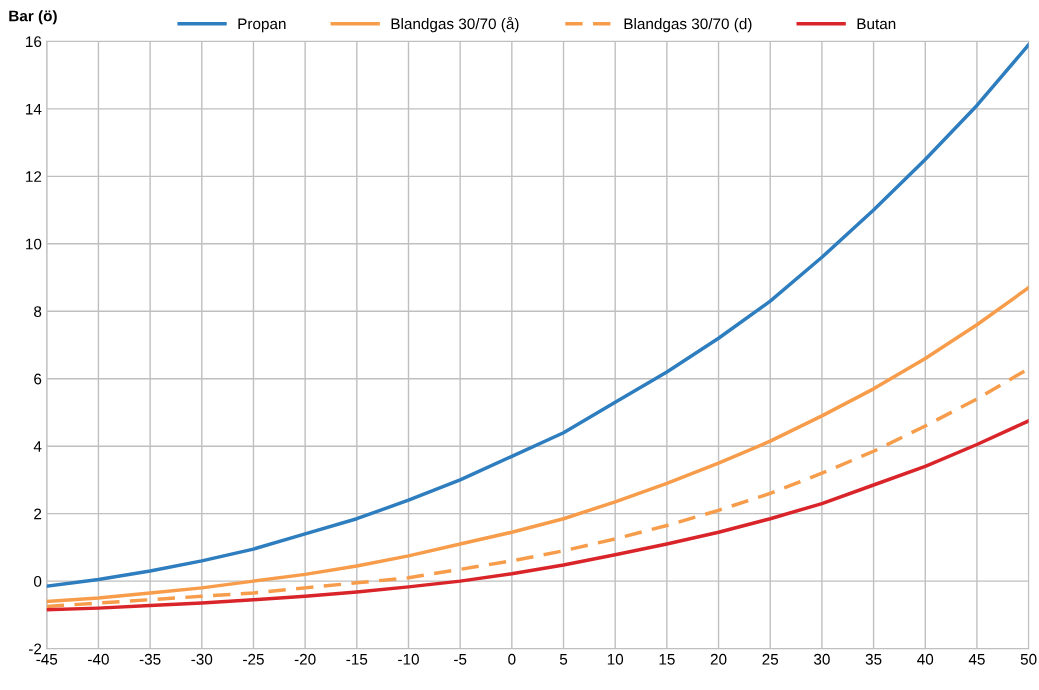  Describe the element at coordinates (455, 24) in the screenshot. I see `legend-label: Blandgas 30/70 (å)` at that location.